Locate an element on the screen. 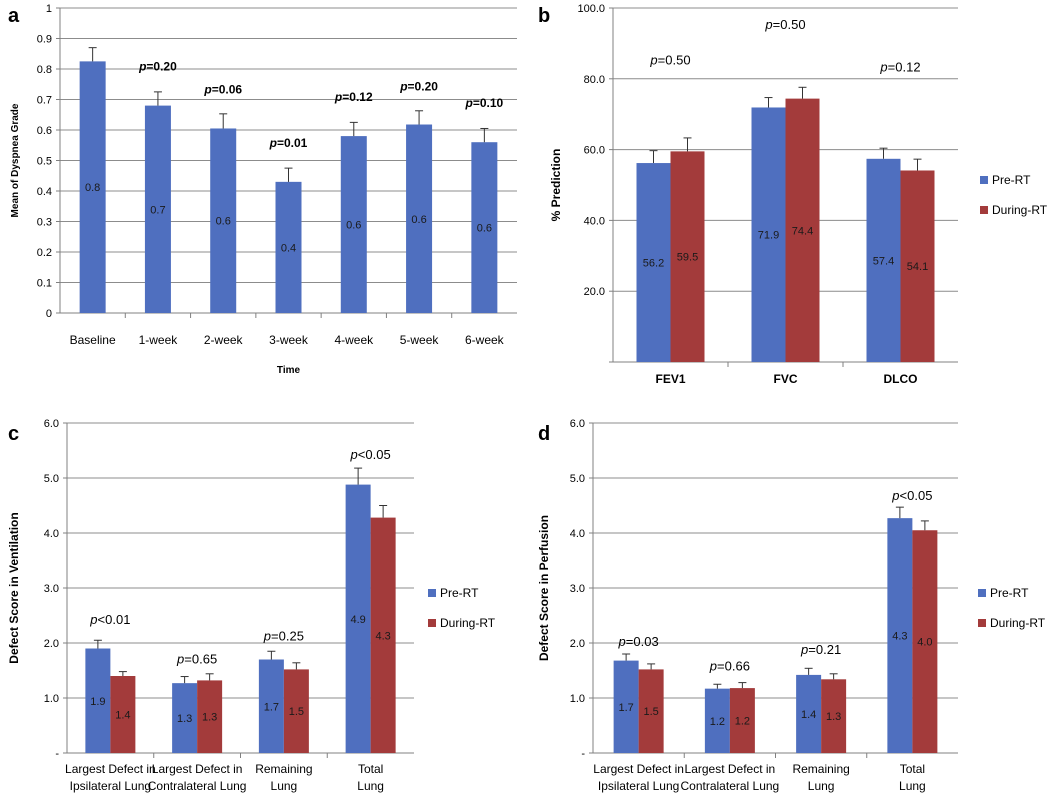  category-label-d: Contralateral Lung is located at coordinates (730, 786).